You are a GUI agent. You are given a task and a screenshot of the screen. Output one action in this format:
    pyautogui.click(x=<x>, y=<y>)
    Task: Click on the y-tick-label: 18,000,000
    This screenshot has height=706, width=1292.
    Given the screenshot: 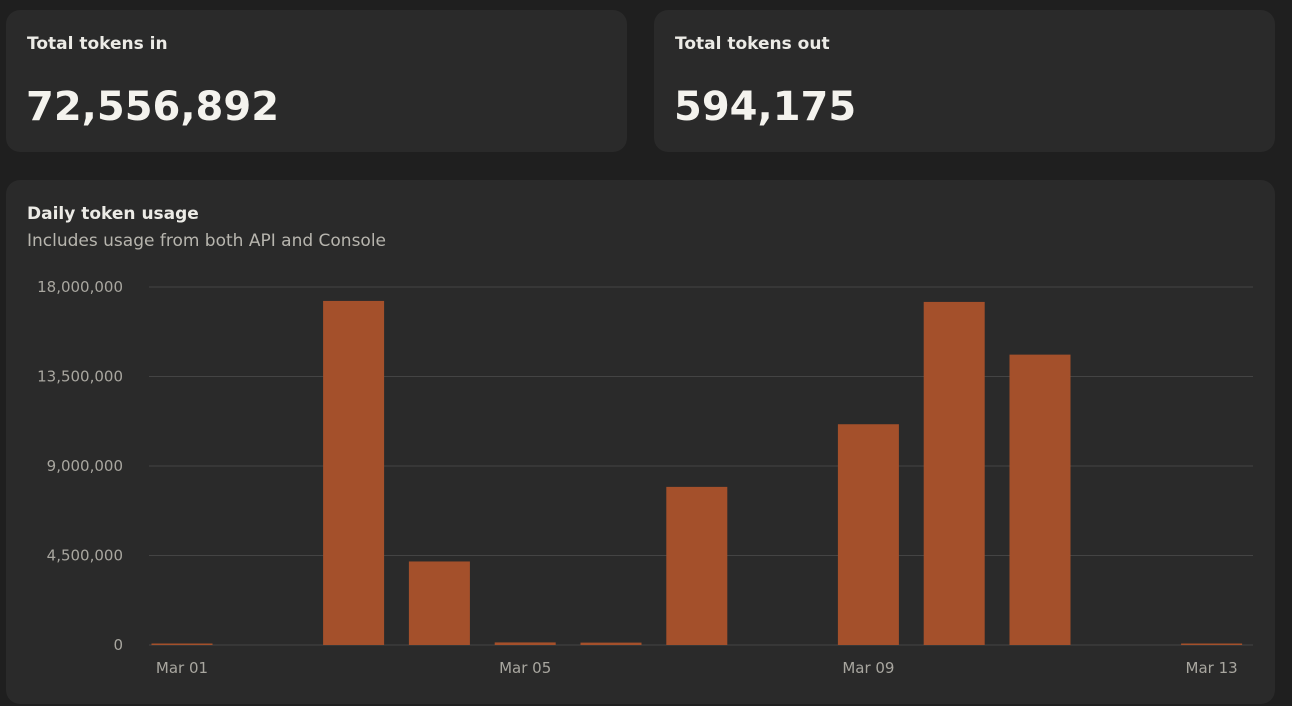 What is the action you would take?
    pyautogui.click(x=80, y=287)
    